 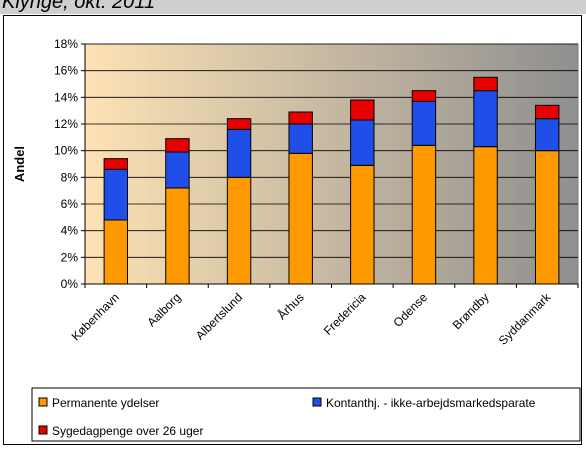 I want to click on bar-segment-København-0, so click(x=116, y=252).